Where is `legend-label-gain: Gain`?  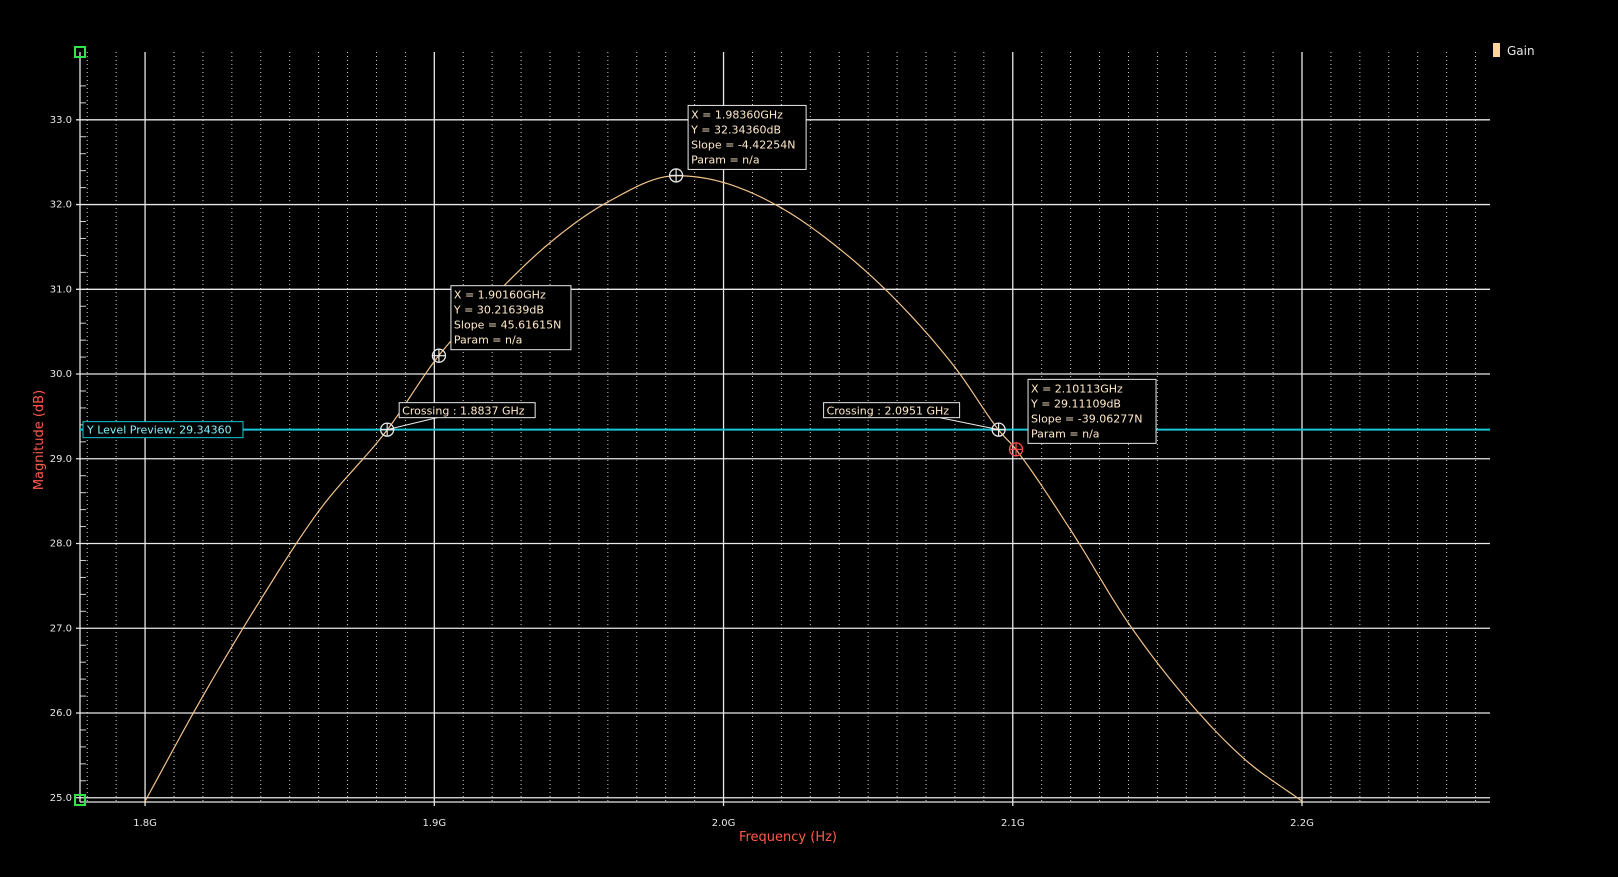 legend-label-gain: Gain is located at coordinates (1521, 51).